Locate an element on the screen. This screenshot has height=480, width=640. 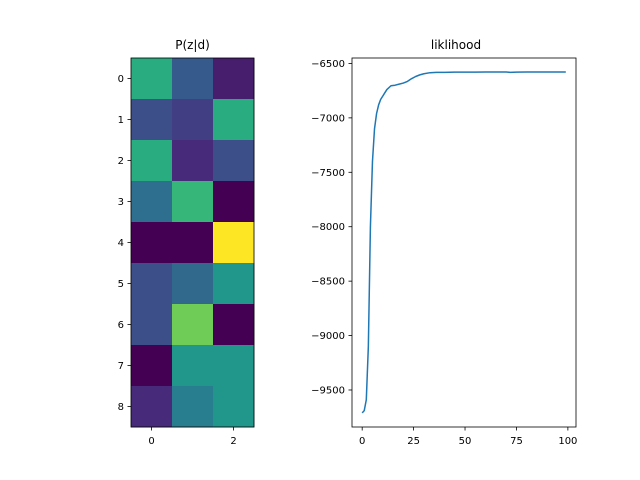
heatmap-cell-r8-c0 is located at coordinates (152, 407).